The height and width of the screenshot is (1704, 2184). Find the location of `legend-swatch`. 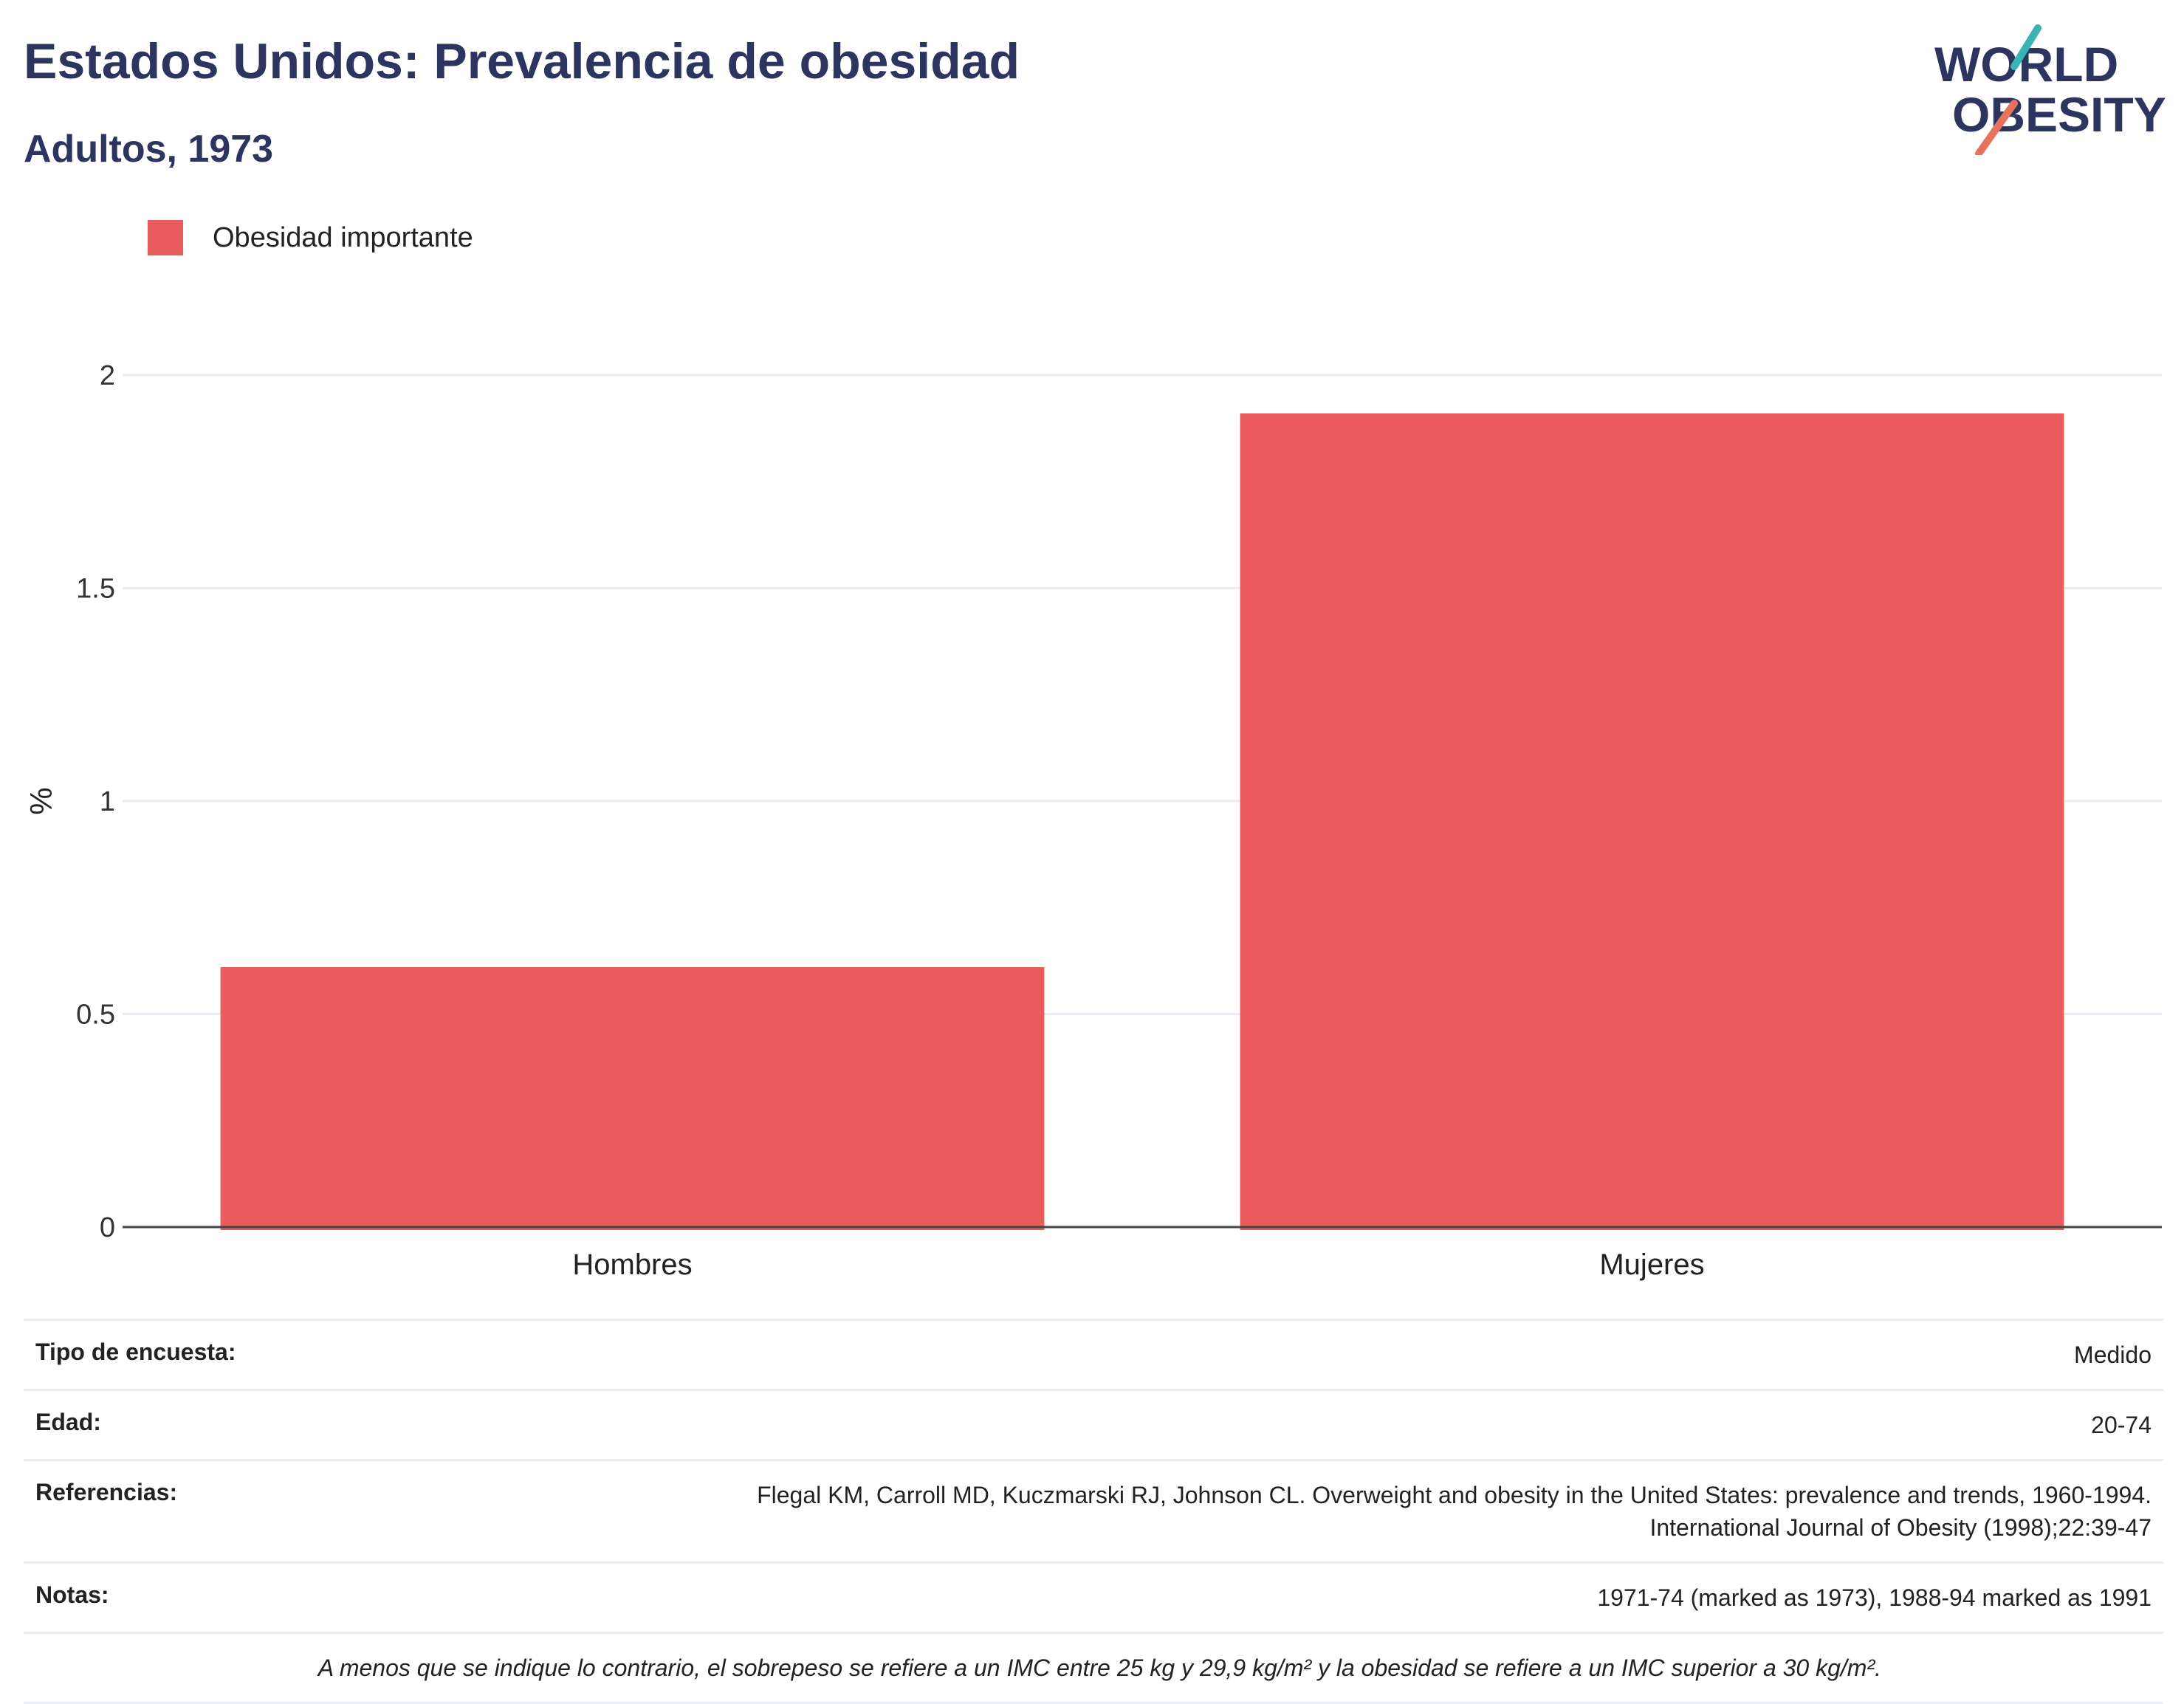

legend-swatch is located at coordinates (165, 237).